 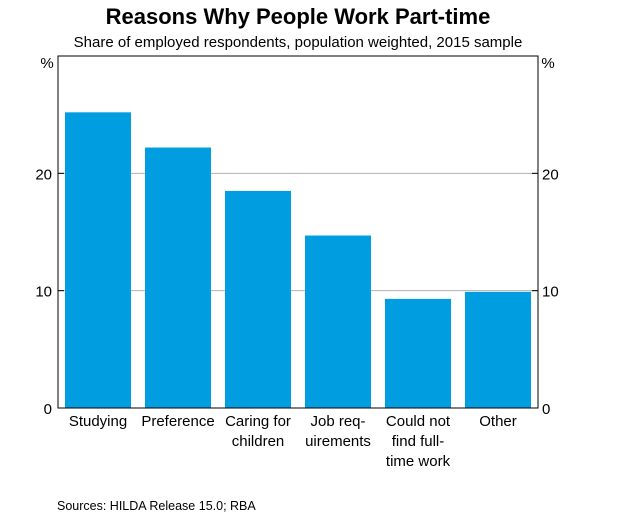 I want to click on y-tick-label-right: 0, so click(x=546, y=409).